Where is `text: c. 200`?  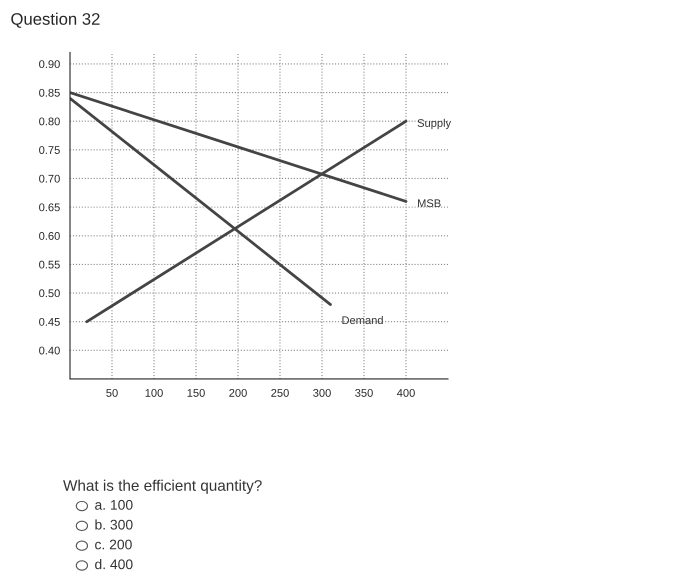 text: c. 200 is located at coordinates (113, 545).